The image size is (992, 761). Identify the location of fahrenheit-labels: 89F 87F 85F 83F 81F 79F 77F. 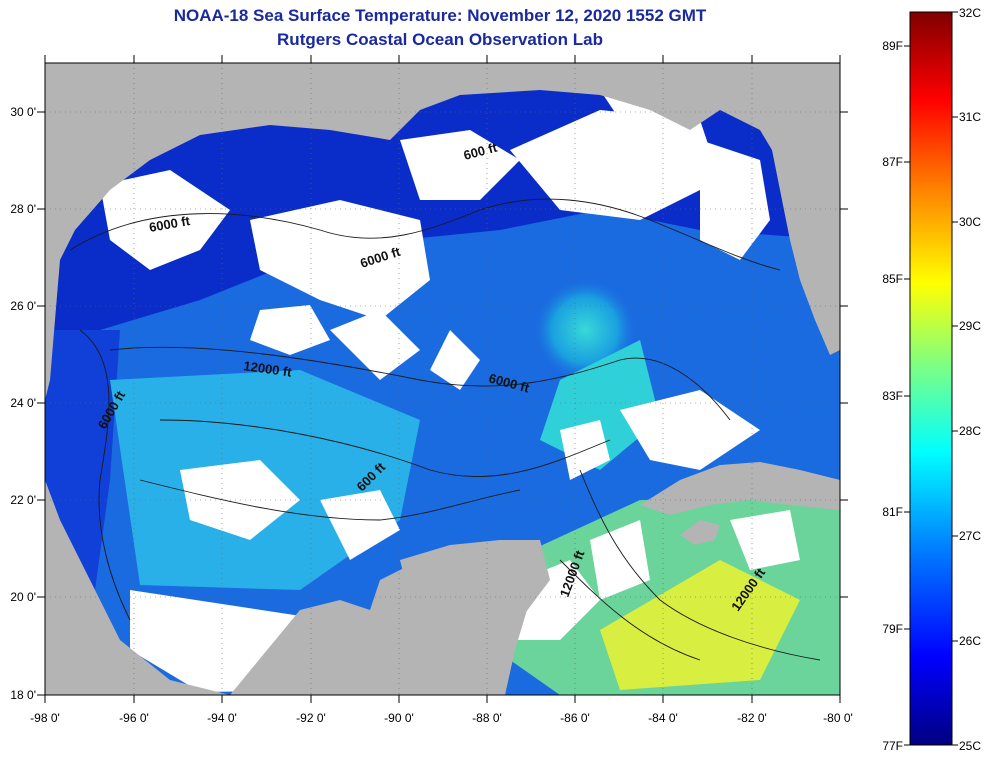
(892, 396).